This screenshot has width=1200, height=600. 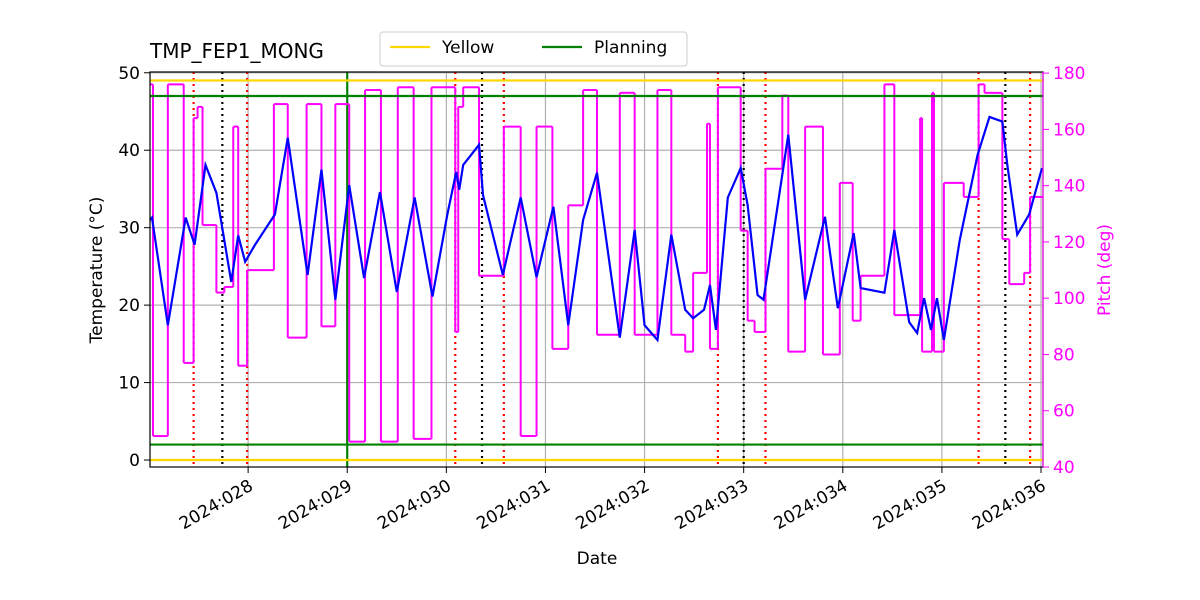 I want to click on y-tick-label: 0, so click(x=134, y=461).